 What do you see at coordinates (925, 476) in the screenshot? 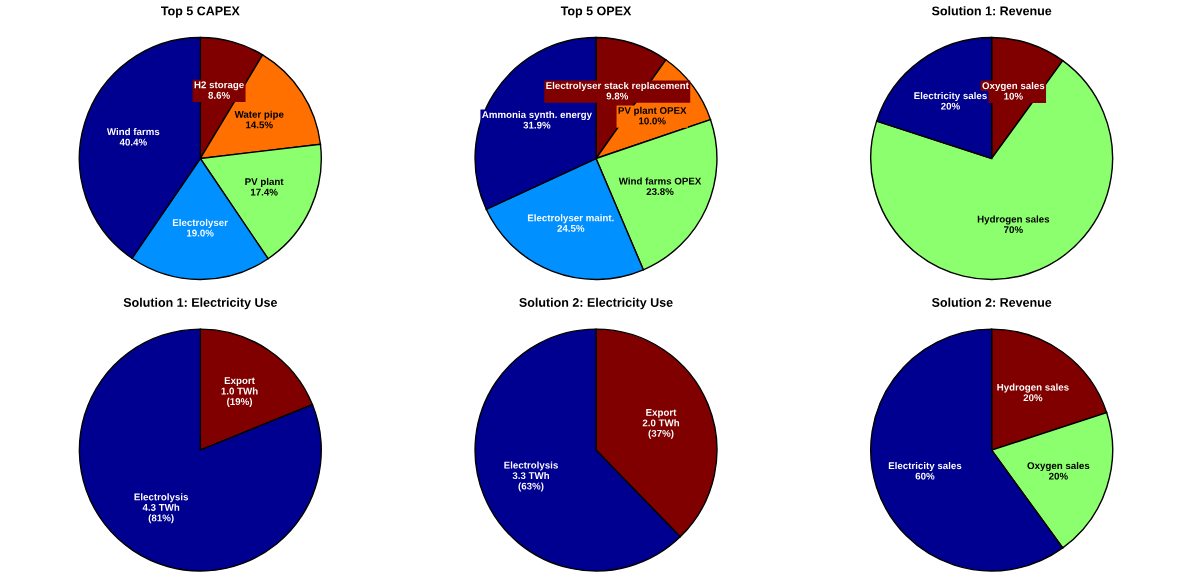
I see `data-label: 60%` at bounding box center [925, 476].